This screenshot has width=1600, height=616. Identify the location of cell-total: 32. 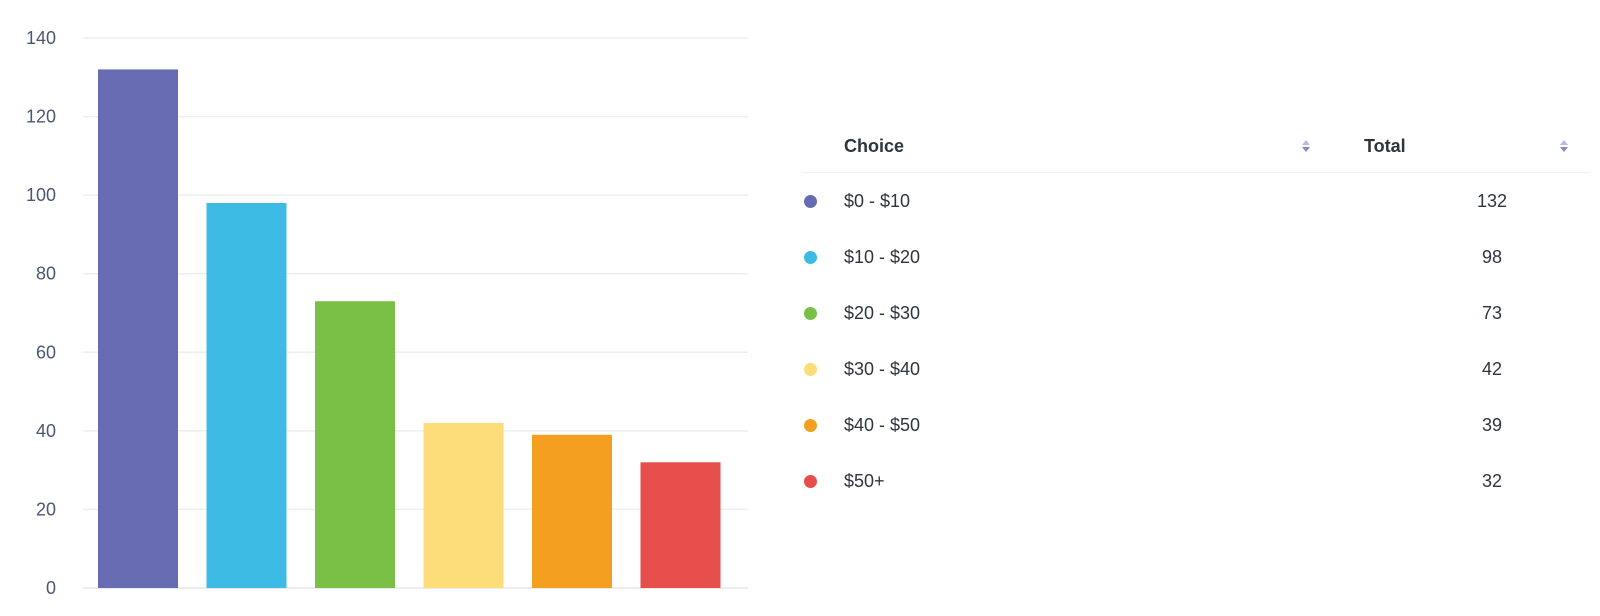
(1492, 480).